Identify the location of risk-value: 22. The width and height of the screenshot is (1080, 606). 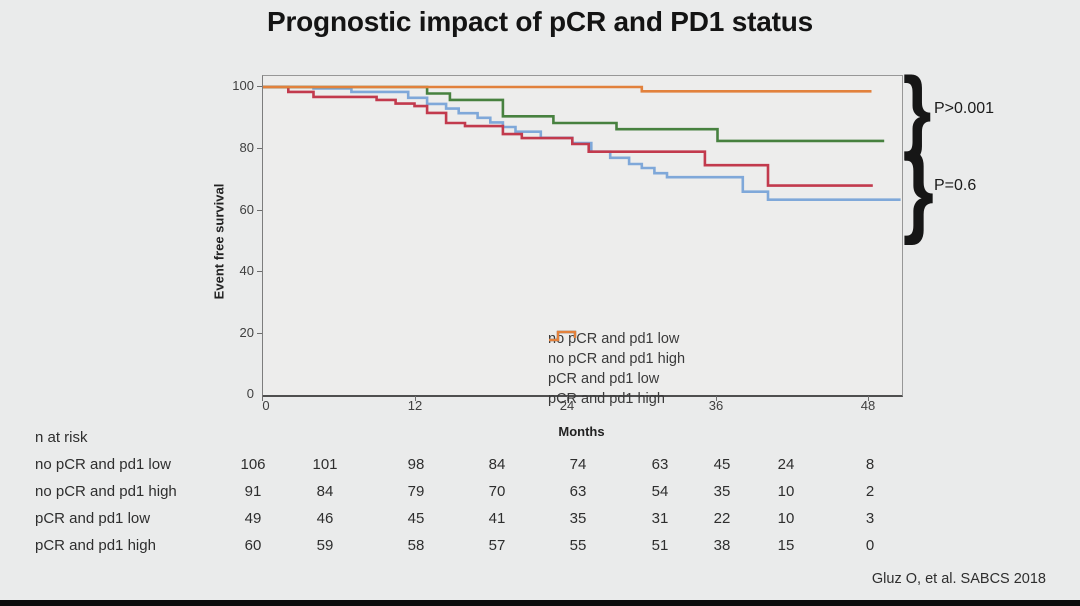
(722, 518).